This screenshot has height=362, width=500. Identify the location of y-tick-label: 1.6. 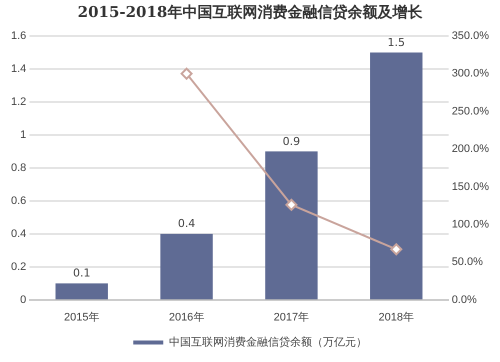
(18, 36).